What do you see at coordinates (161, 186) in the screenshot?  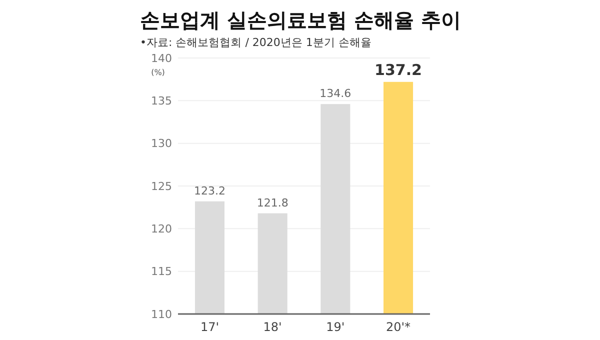 I see `y-tick-label: 125` at bounding box center [161, 186].